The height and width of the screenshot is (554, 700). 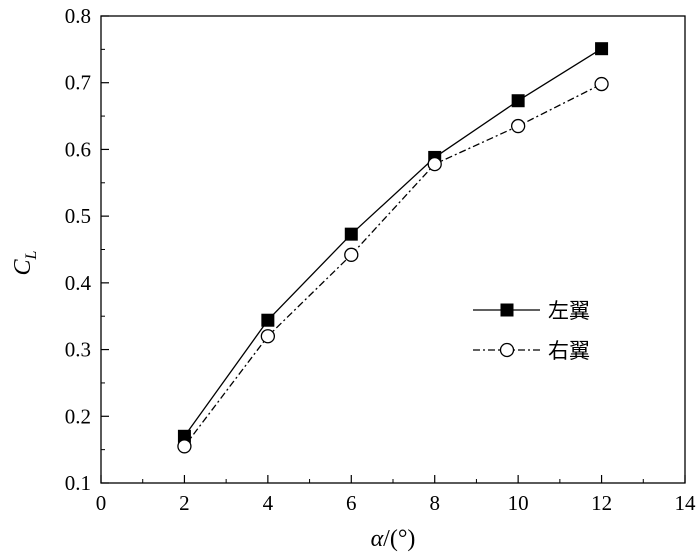 I want to click on x-axis-label-unit: /(°), so click(x=399, y=539).